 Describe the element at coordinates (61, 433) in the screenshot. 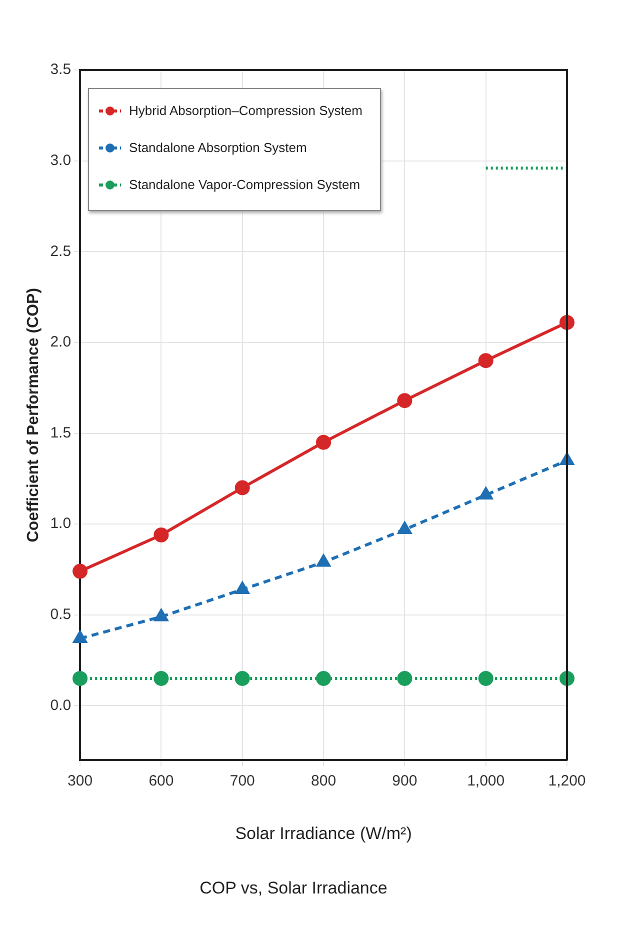

I see `y-tick-label: 1.5` at that location.